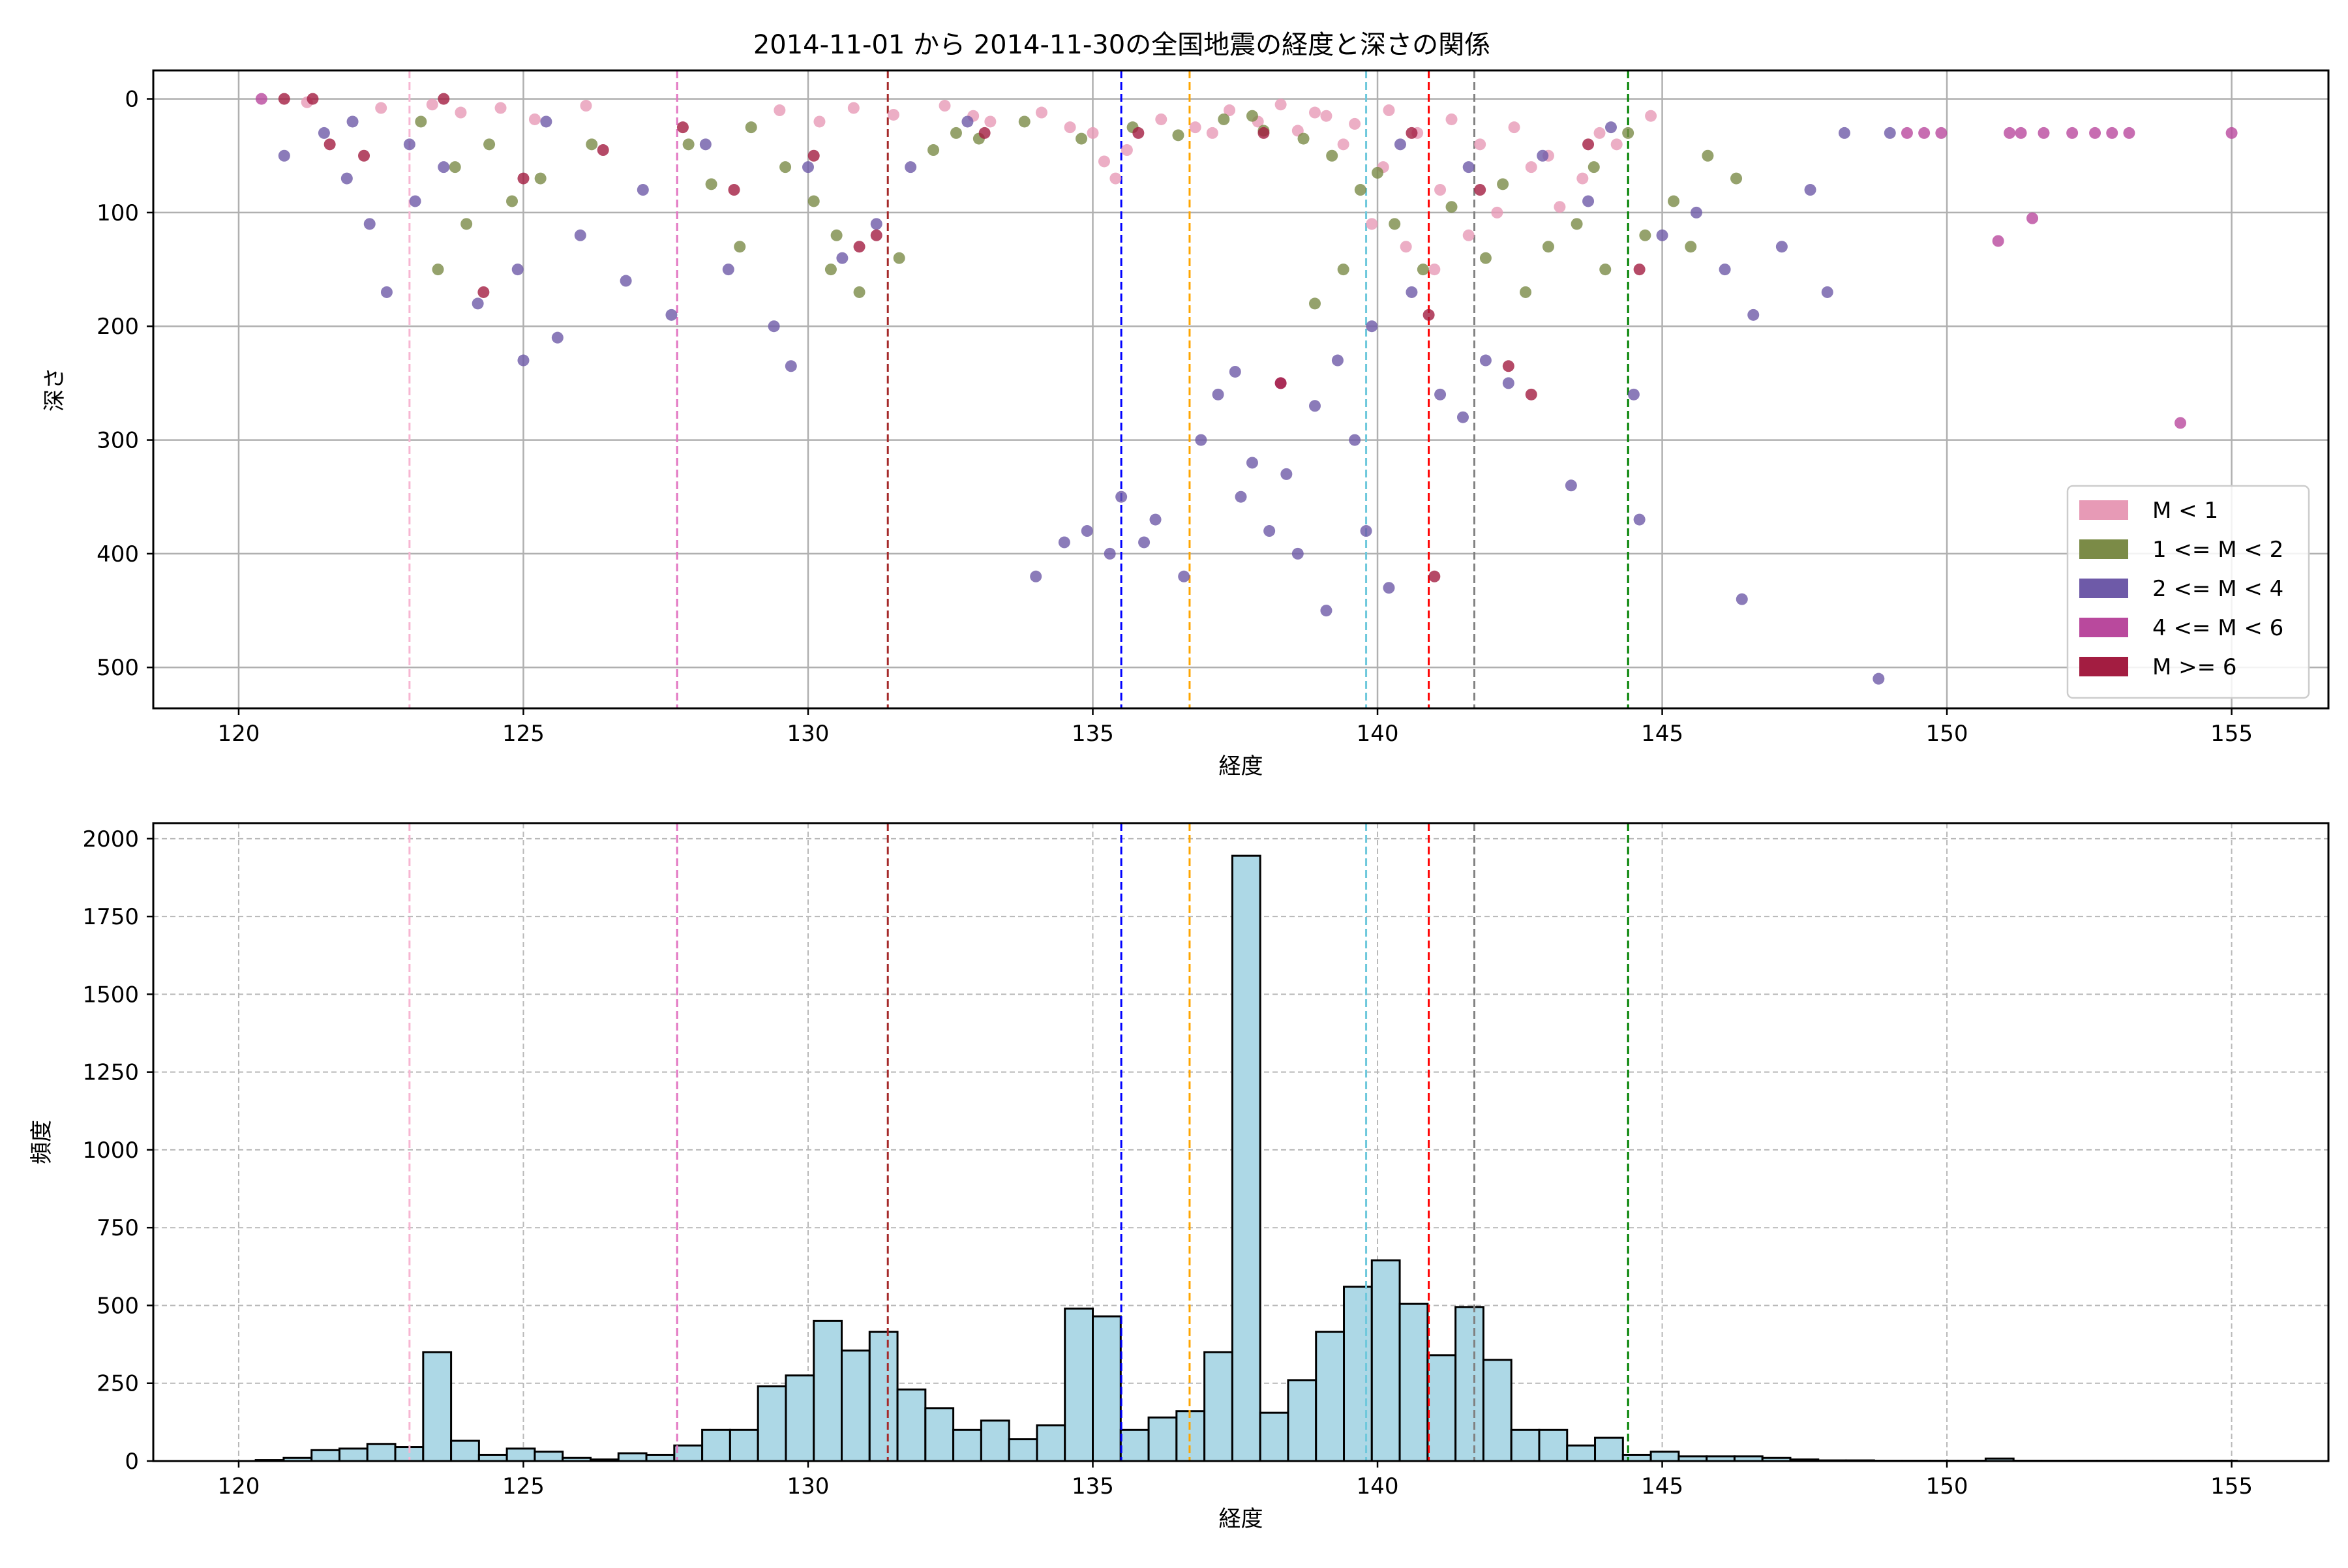  Describe the element at coordinates (2218, 628) in the screenshot. I see `legend-label: 4 <= M < 6` at that location.